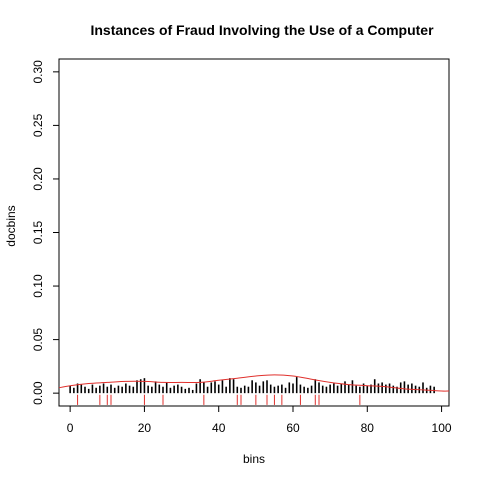  Describe the element at coordinates (442, 428) in the screenshot. I see `x-tick-label: 100` at that location.